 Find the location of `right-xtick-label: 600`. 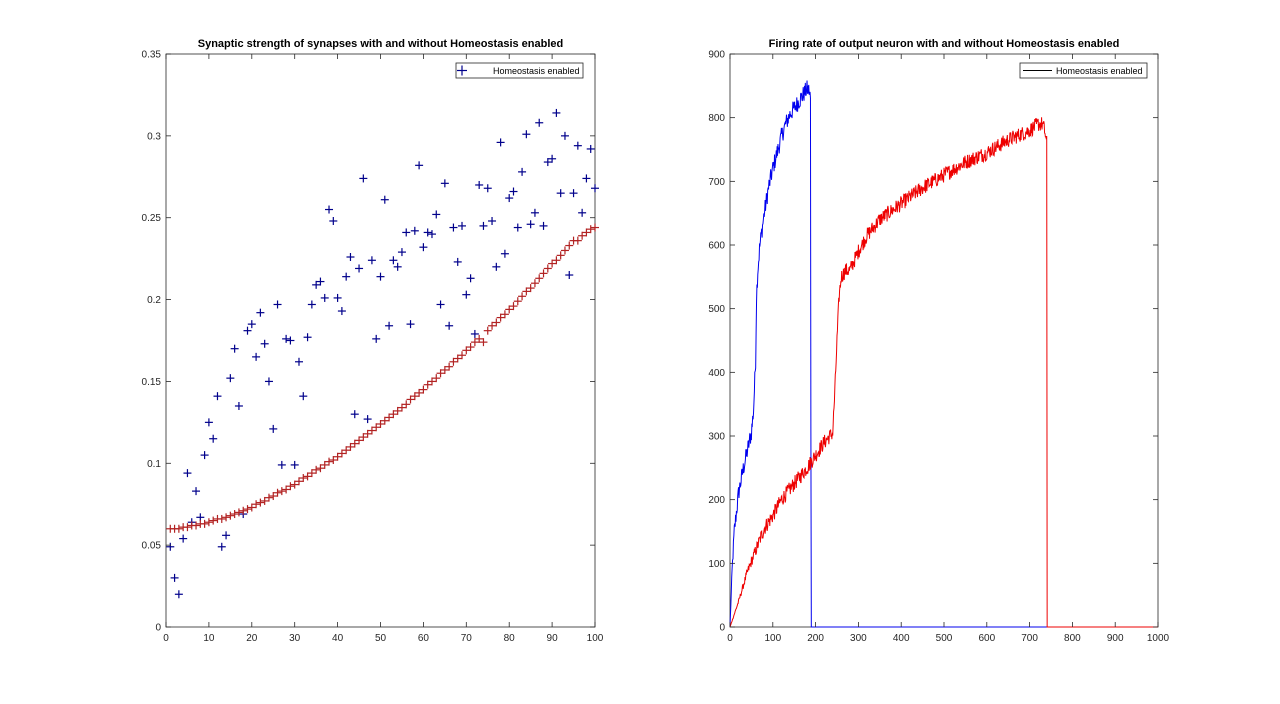

right-xtick-label: 600 is located at coordinates (986, 638).